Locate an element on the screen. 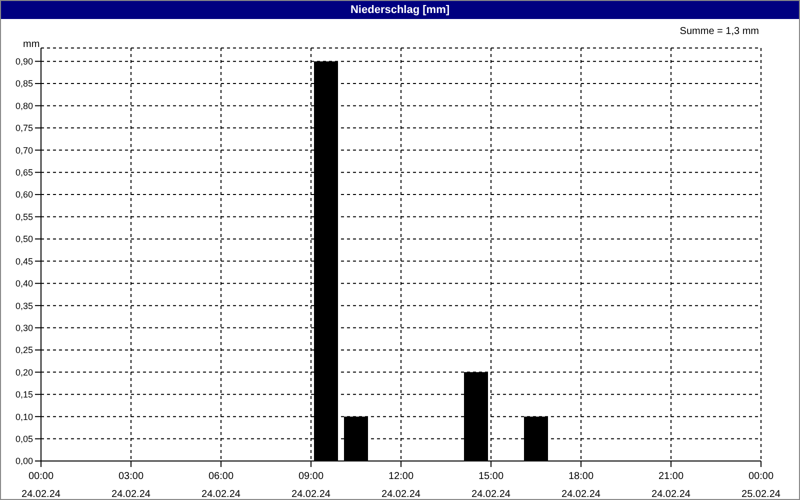 This screenshot has width=800, height=500. y-tick-label: 0,30 is located at coordinates (24, 327).